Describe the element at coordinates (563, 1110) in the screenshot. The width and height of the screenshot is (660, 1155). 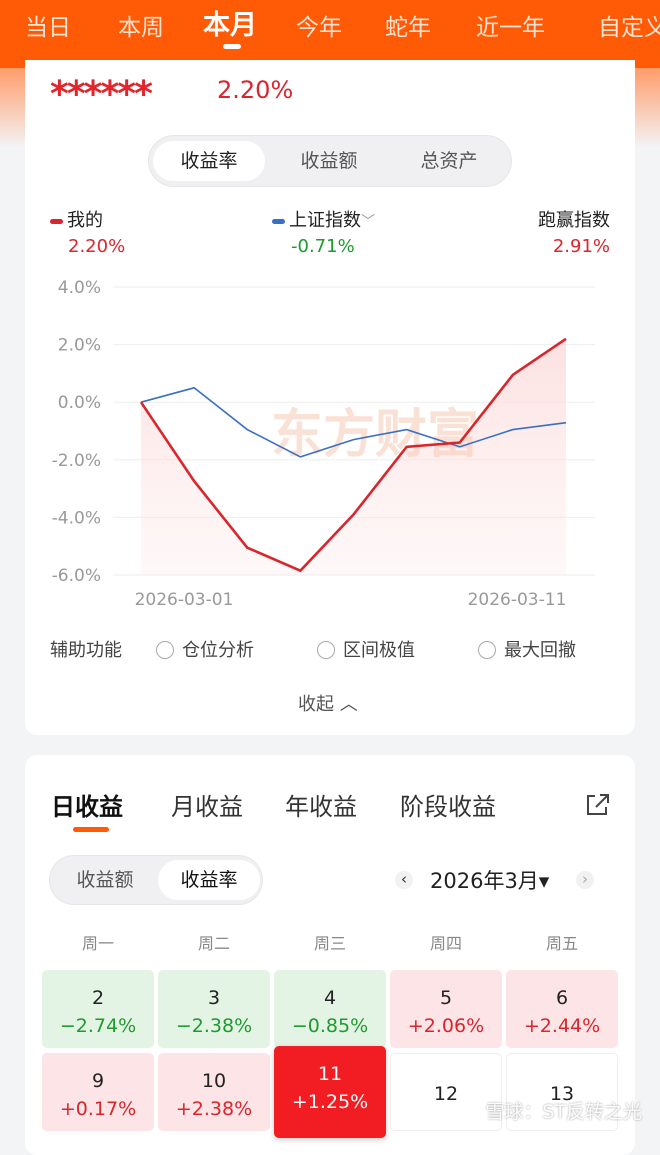
I see `footer-watermark: 雪球：ST反转之光` at that location.